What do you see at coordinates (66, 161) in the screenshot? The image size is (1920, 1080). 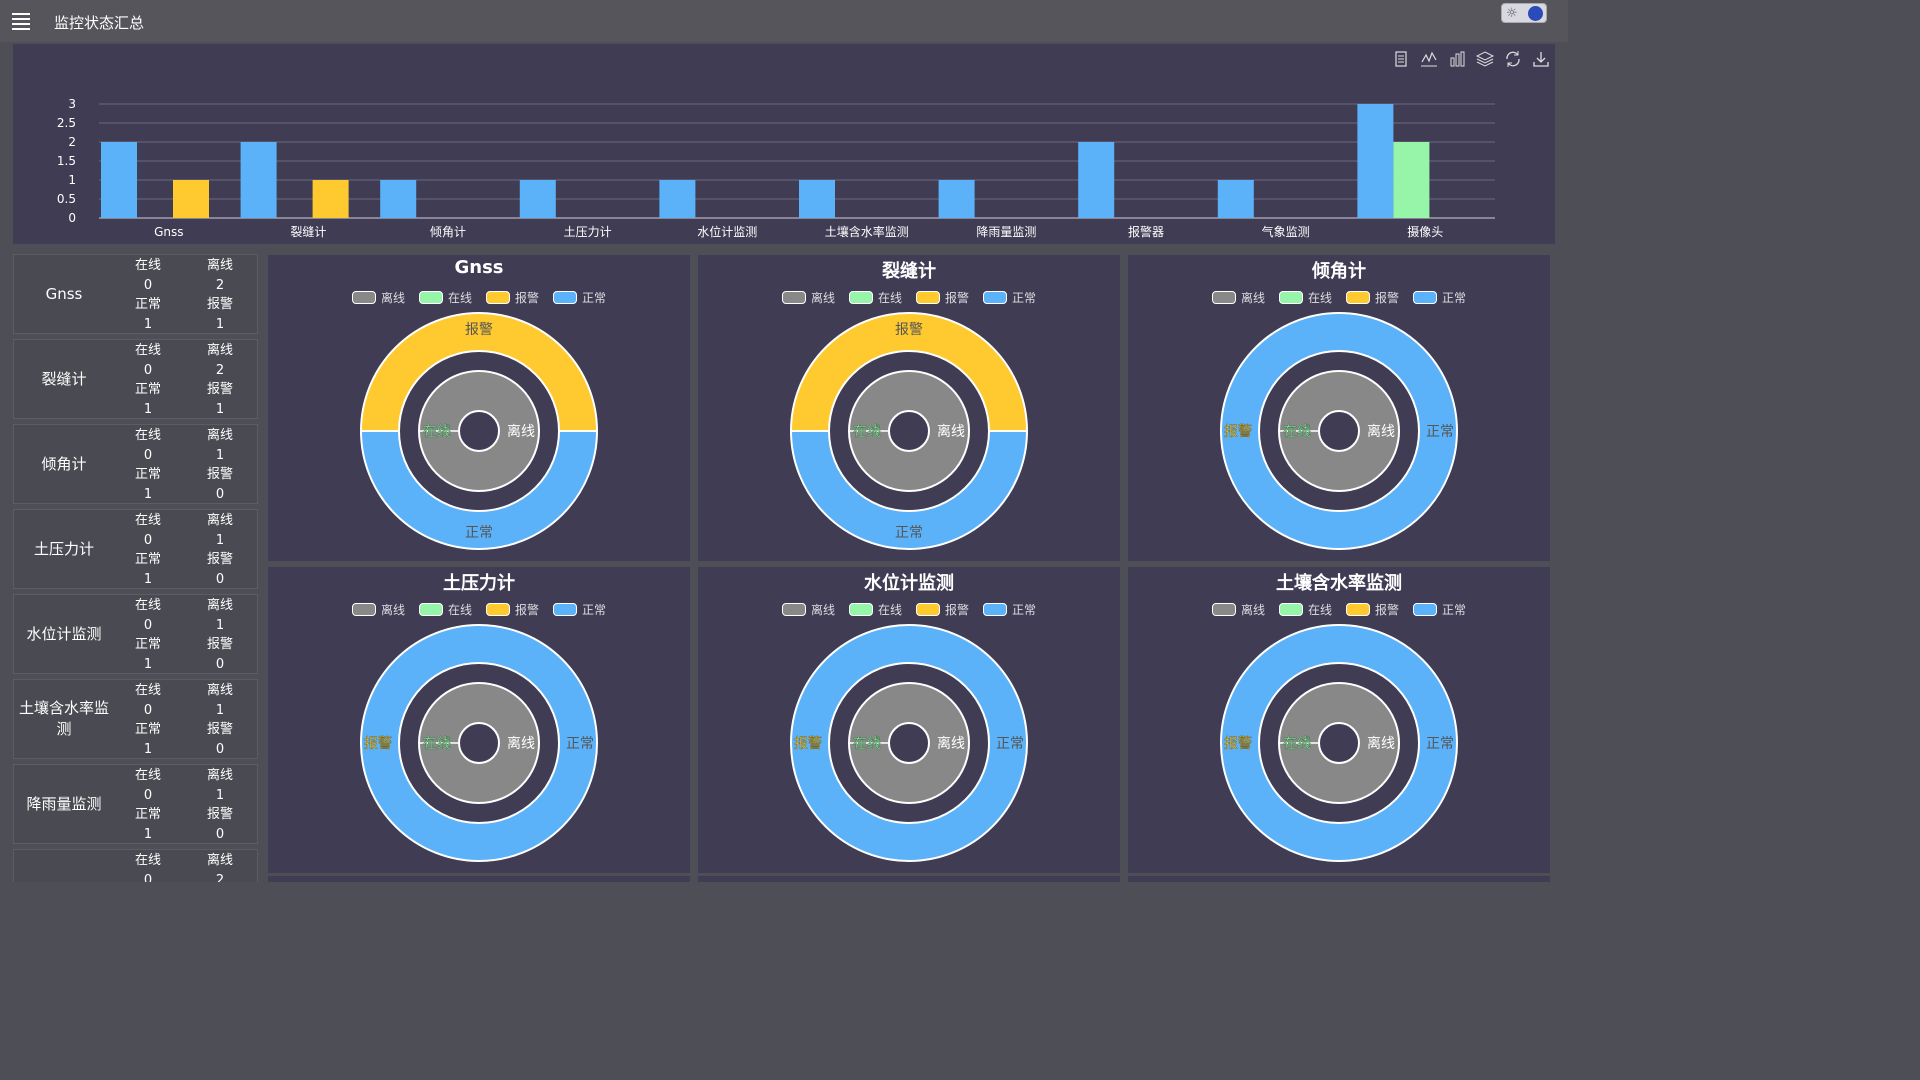 I see `y-tick-label: 1.5` at bounding box center [66, 161].